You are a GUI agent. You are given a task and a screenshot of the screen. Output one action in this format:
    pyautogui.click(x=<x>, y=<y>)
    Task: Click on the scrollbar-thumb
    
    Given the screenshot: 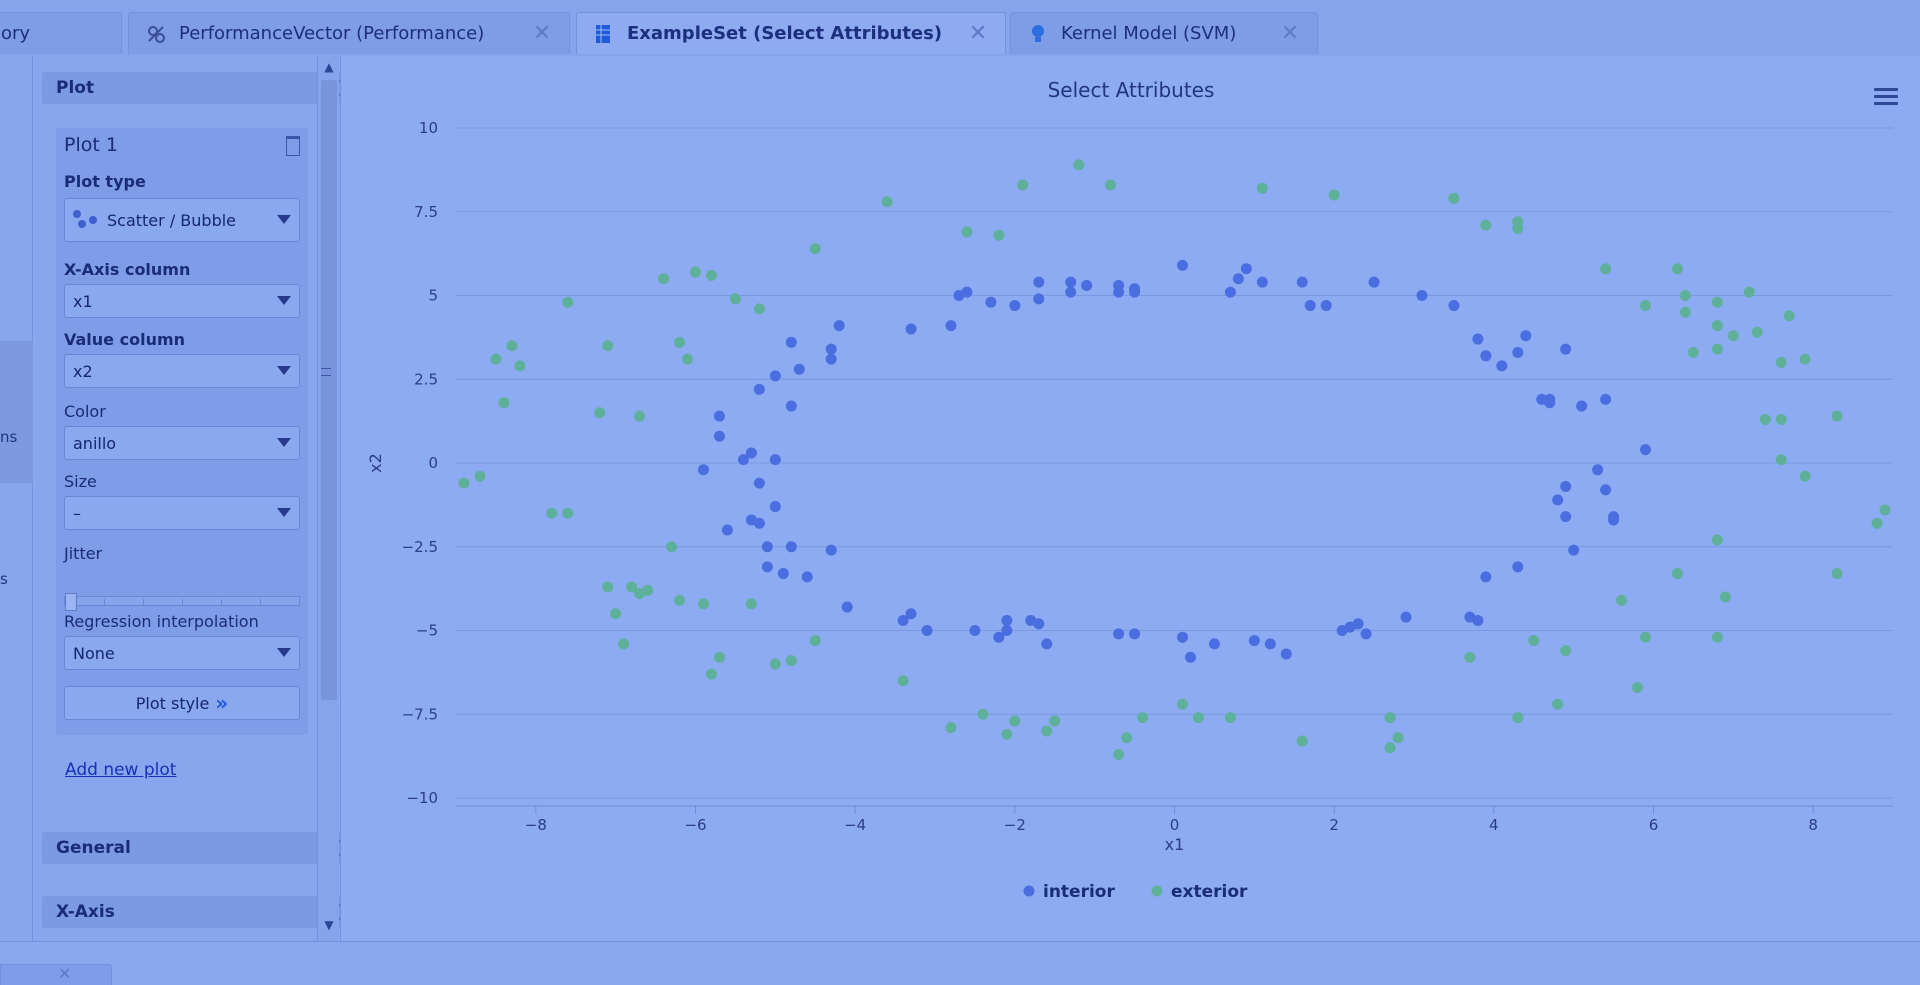 What is the action you would take?
    pyautogui.click(x=329, y=390)
    